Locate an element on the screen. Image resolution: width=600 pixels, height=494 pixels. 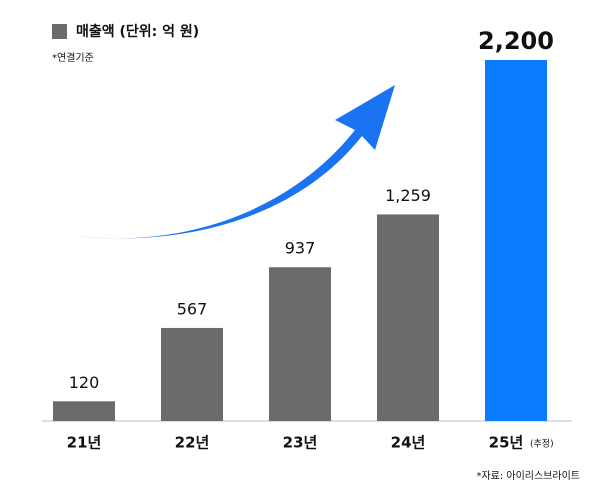
value-label: 120 is located at coordinates (84, 382).